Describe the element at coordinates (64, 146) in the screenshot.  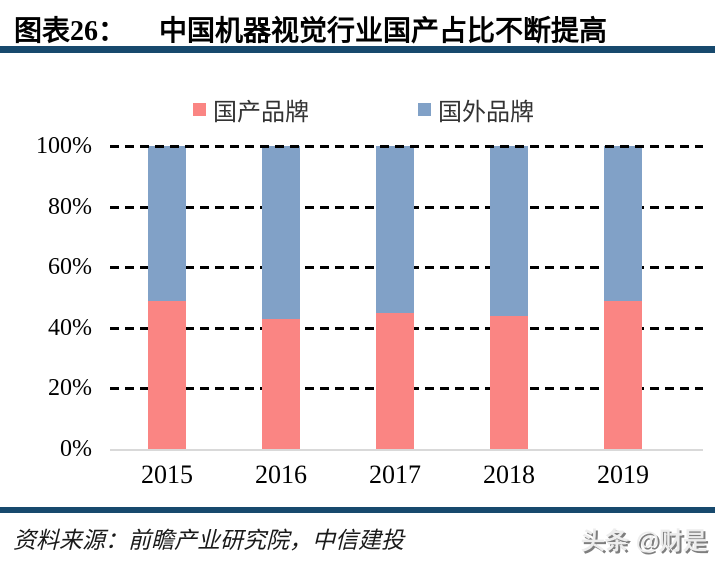
I see `y-tick-label: 100%` at that location.